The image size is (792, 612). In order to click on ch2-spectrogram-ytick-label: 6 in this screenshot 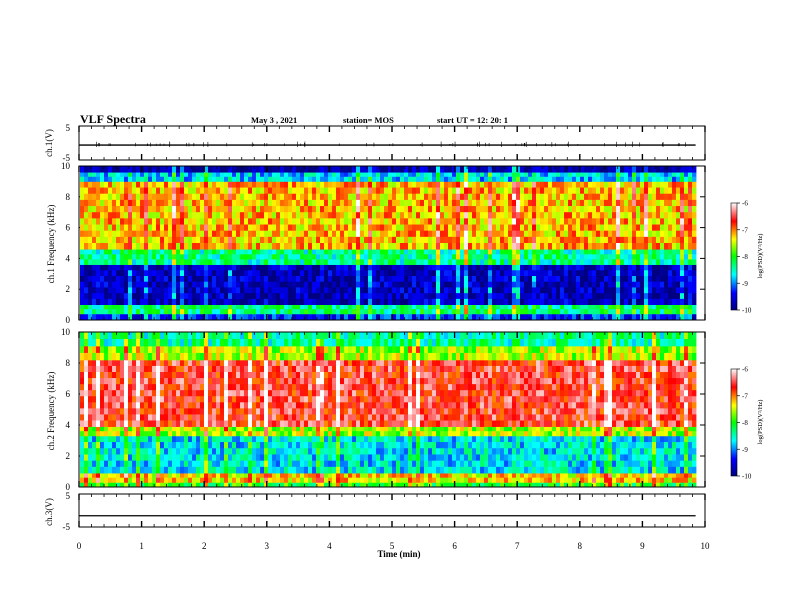, I will do `click(68, 394)`.